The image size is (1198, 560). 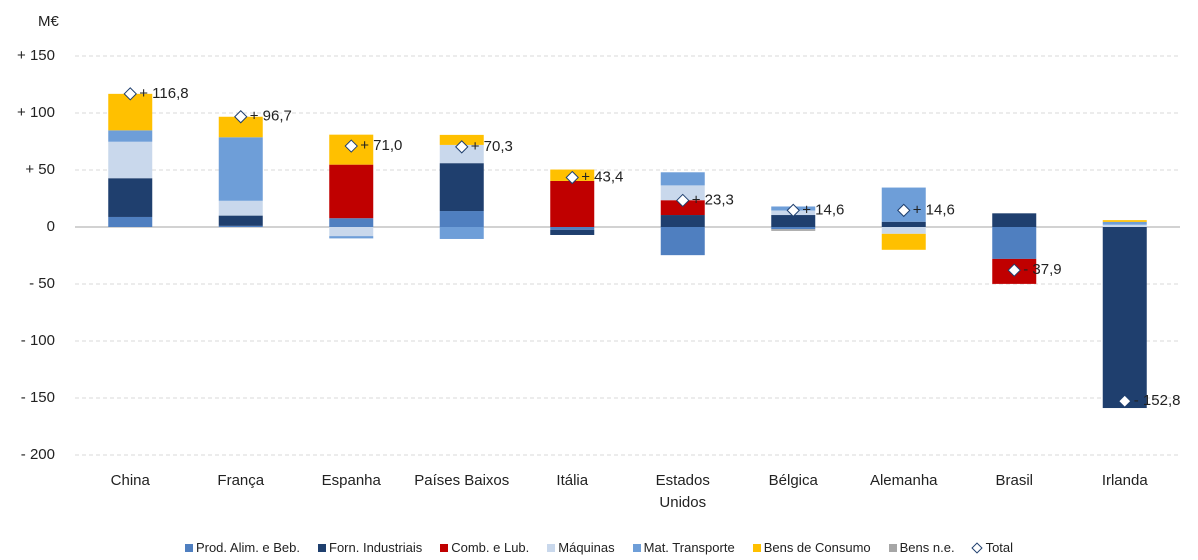 What do you see at coordinates (38, 340) in the screenshot?
I see `y-tick-label: - 100` at bounding box center [38, 340].